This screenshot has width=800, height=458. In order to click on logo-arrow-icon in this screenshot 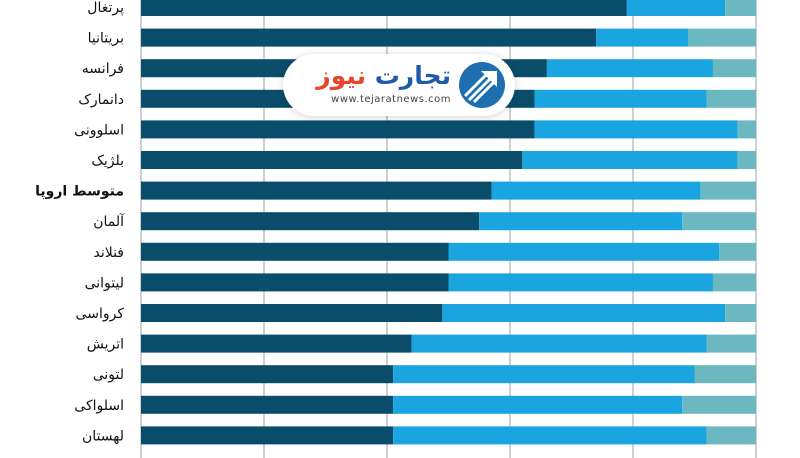, I will do `click(482, 85)`.